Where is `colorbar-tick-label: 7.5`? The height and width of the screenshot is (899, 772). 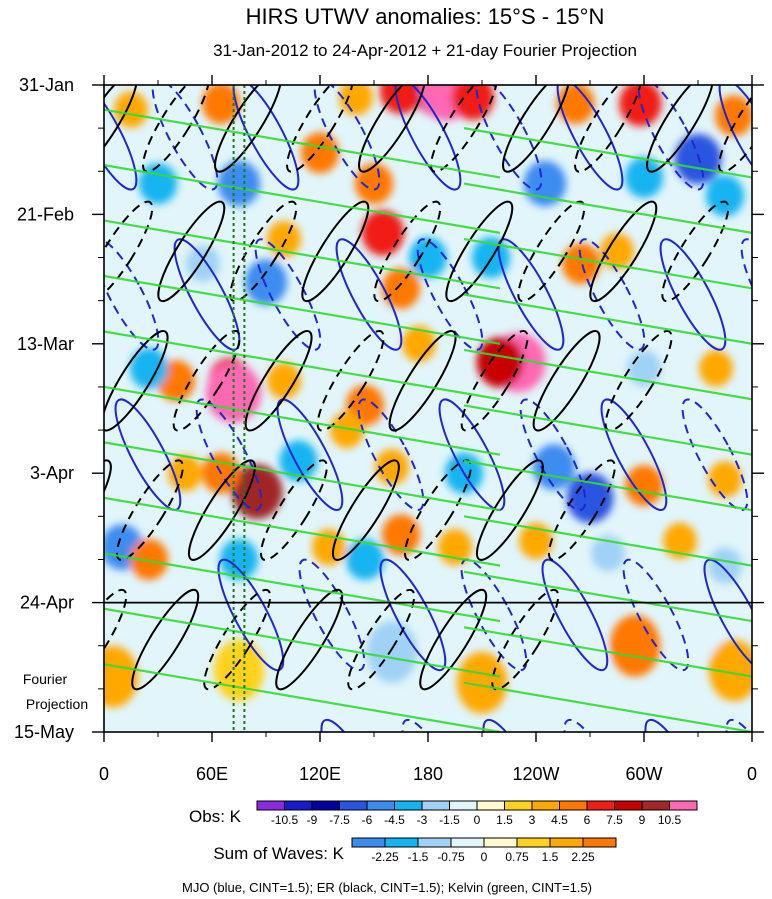
colorbar-tick-label: 7.5 is located at coordinates (614, 820).